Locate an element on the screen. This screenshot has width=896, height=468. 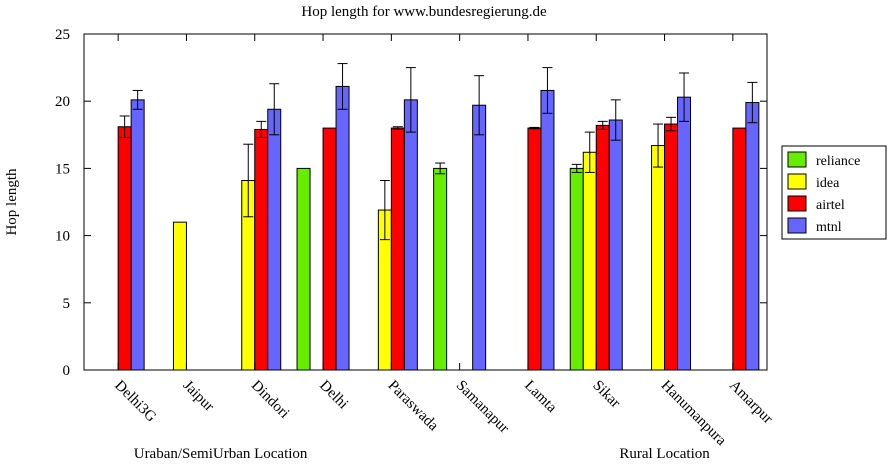
bar-airtel-Lamta is located at coordinates (534, 249).